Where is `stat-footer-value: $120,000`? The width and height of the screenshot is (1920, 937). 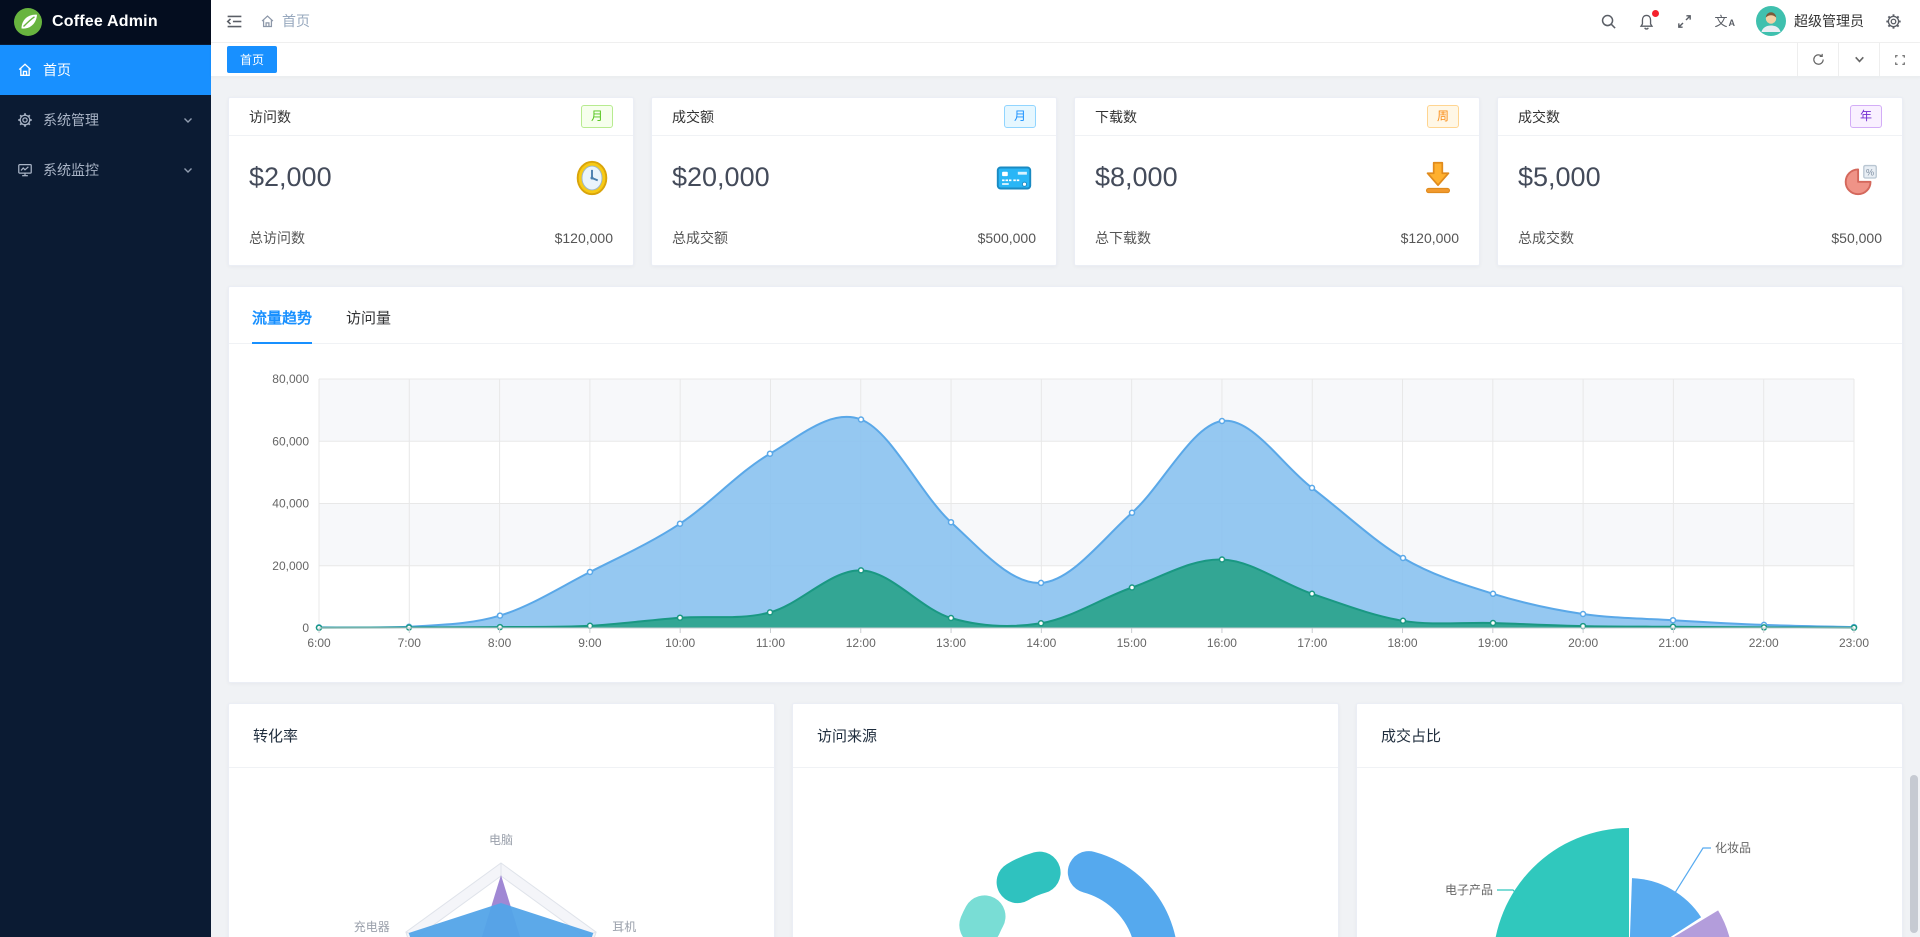 stat-footer-value: $120,000 is located at coordinates (1429, 238).